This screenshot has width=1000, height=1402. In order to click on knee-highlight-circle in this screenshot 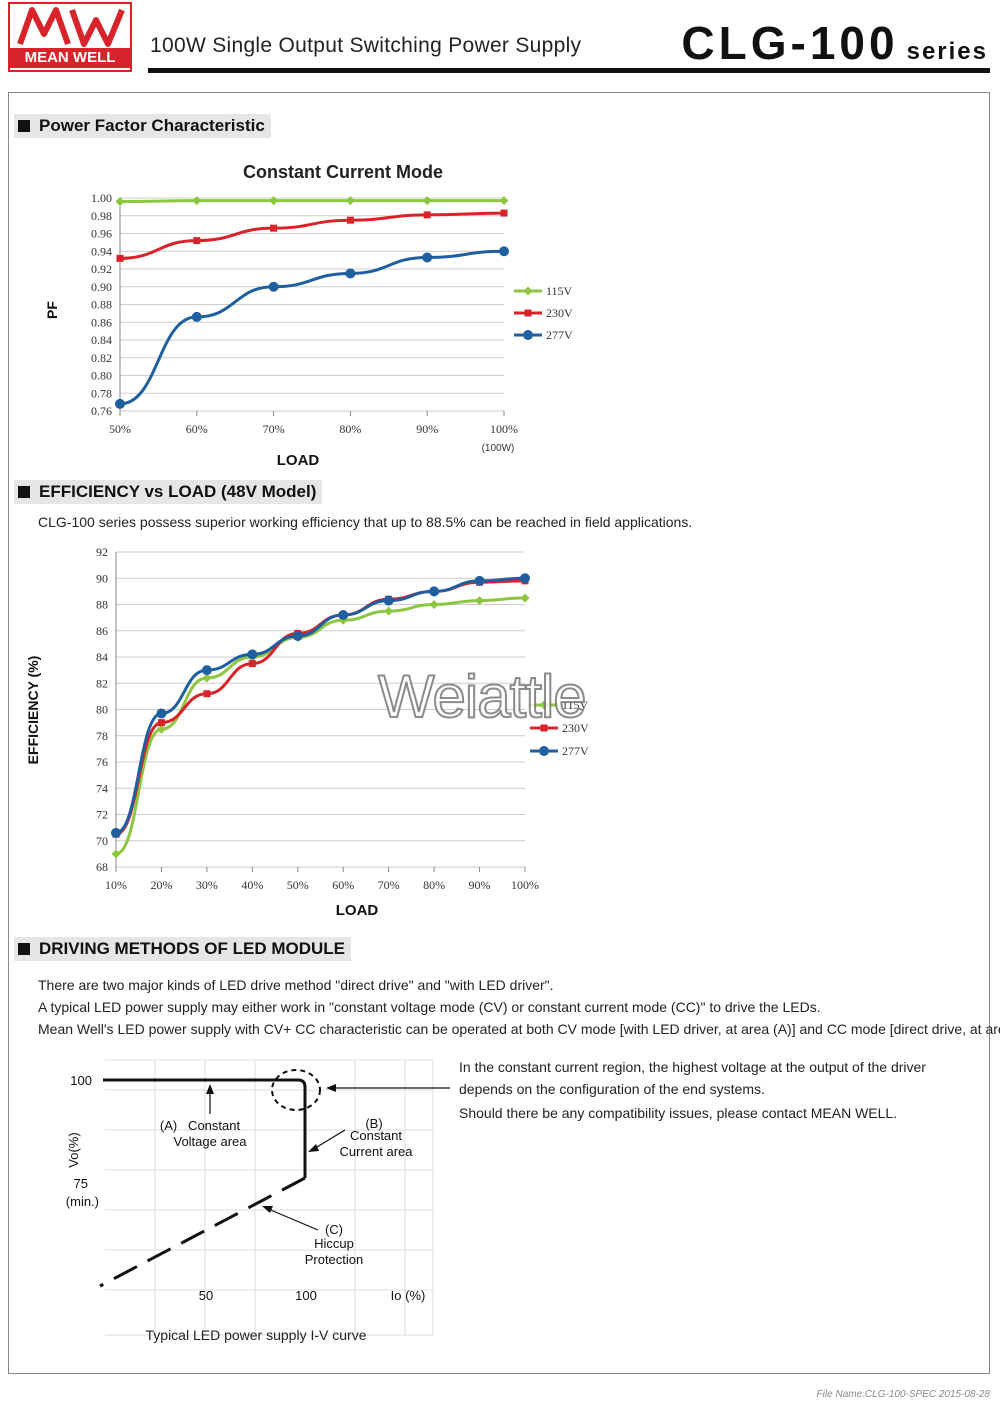, I will do `click(296, 1090)`.